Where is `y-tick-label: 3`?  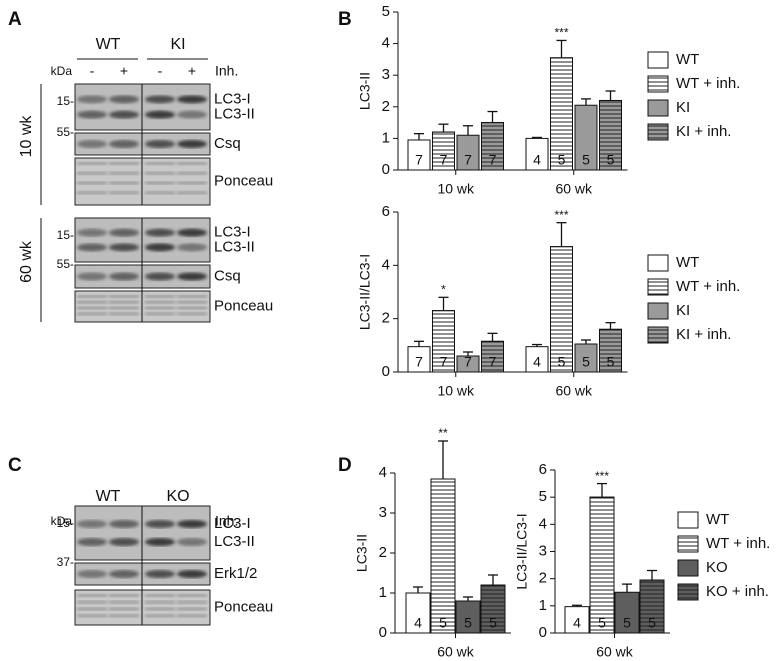
y-tick-label: 3 is located at coordinates (386, 74).